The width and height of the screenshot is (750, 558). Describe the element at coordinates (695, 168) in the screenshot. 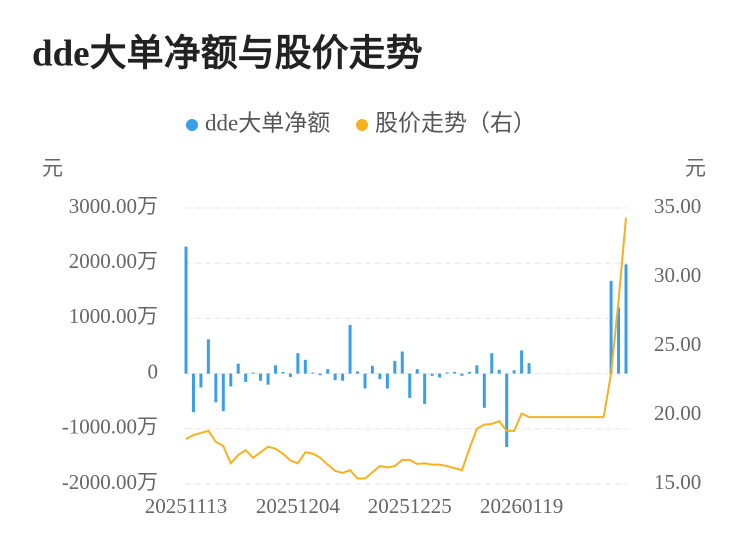

I see `y2-axis-label: 元` at that location.